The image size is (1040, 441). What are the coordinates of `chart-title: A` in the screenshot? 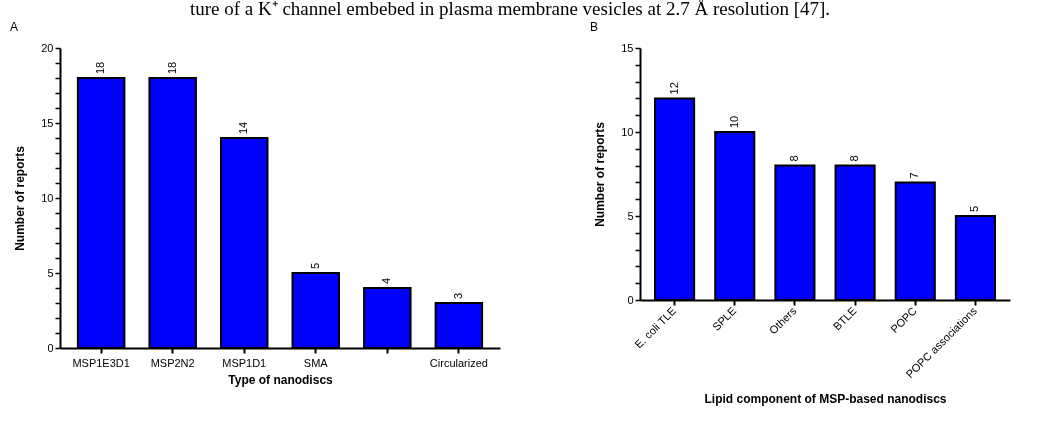 It's located at (14, 27).